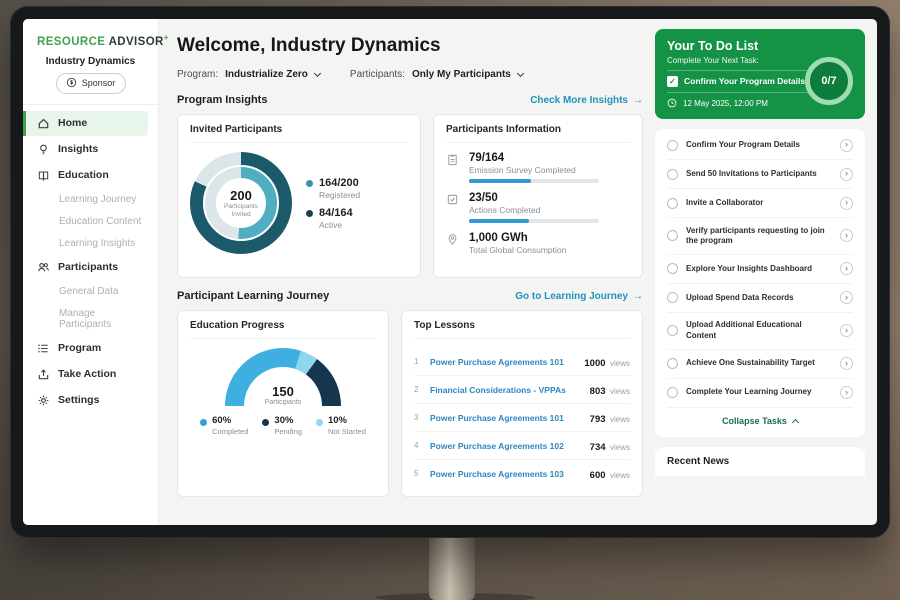  I want to click on education-gauge-chart: 150 Participants, so click(283, 377).